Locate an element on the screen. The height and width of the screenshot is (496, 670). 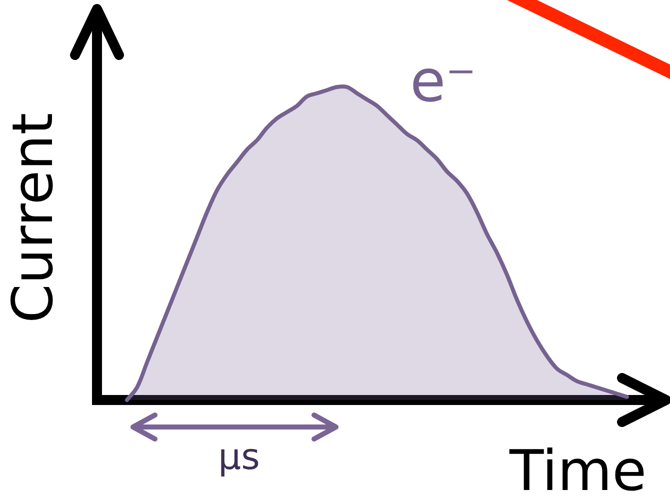
y-axis-title: Current is located at coordinates (33, 218).